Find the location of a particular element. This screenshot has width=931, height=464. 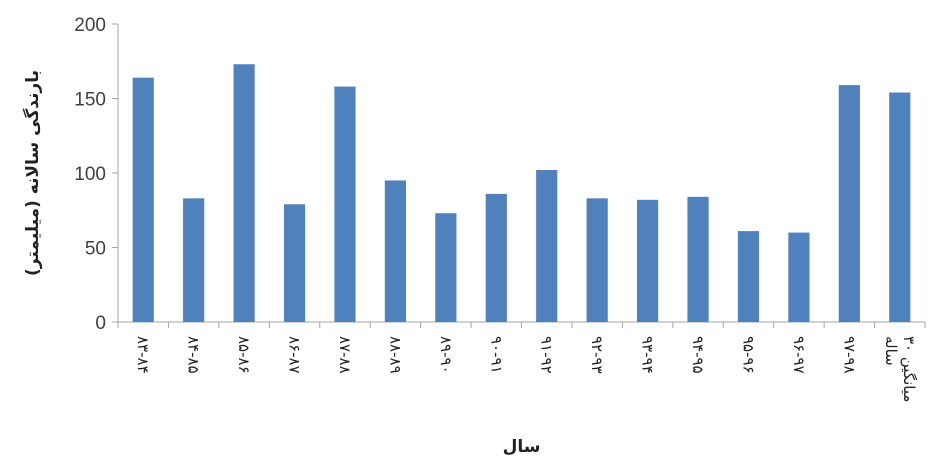

x-tick-label-group: ۹۳-۹۴ is located at coordinates (648, 355).